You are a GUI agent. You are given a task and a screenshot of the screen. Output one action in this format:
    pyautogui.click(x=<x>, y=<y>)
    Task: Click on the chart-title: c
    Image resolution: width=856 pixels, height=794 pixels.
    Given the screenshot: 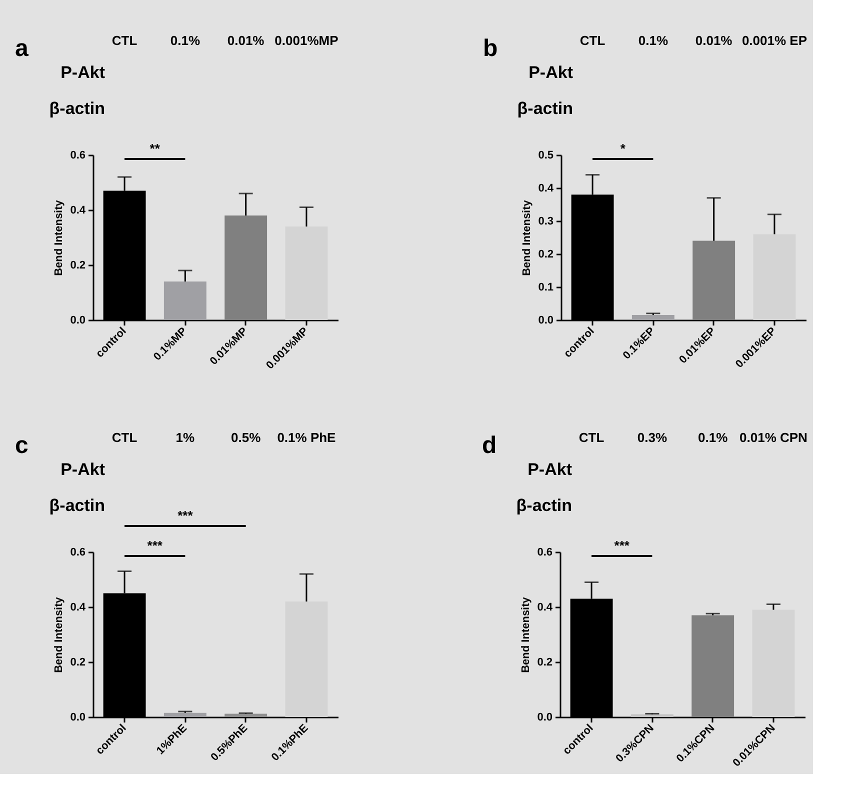 What is the action you would take?
    pyautogui.click(x=21, y=445)
    